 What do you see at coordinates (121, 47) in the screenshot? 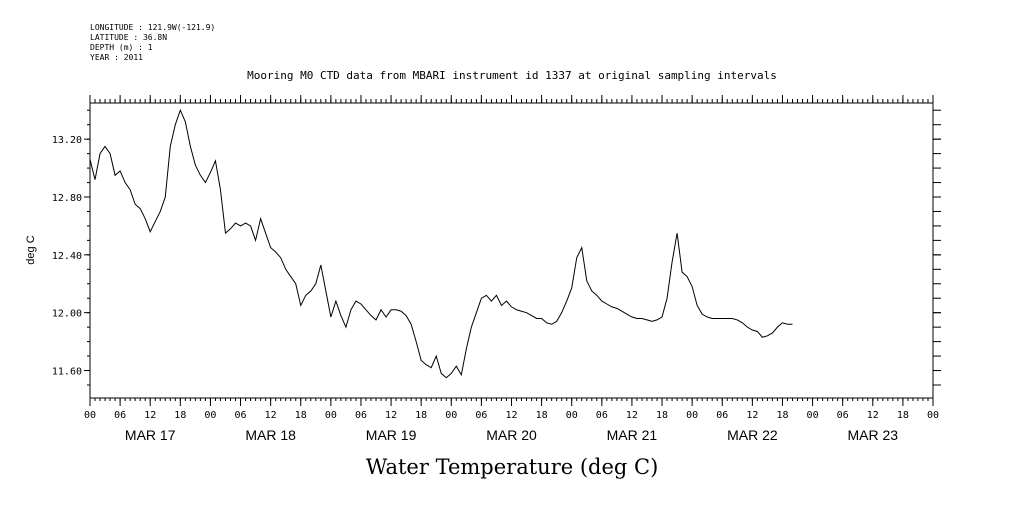
I see `meta-depth: DEPTH (m) : 1` at bounding box center [121, 47].